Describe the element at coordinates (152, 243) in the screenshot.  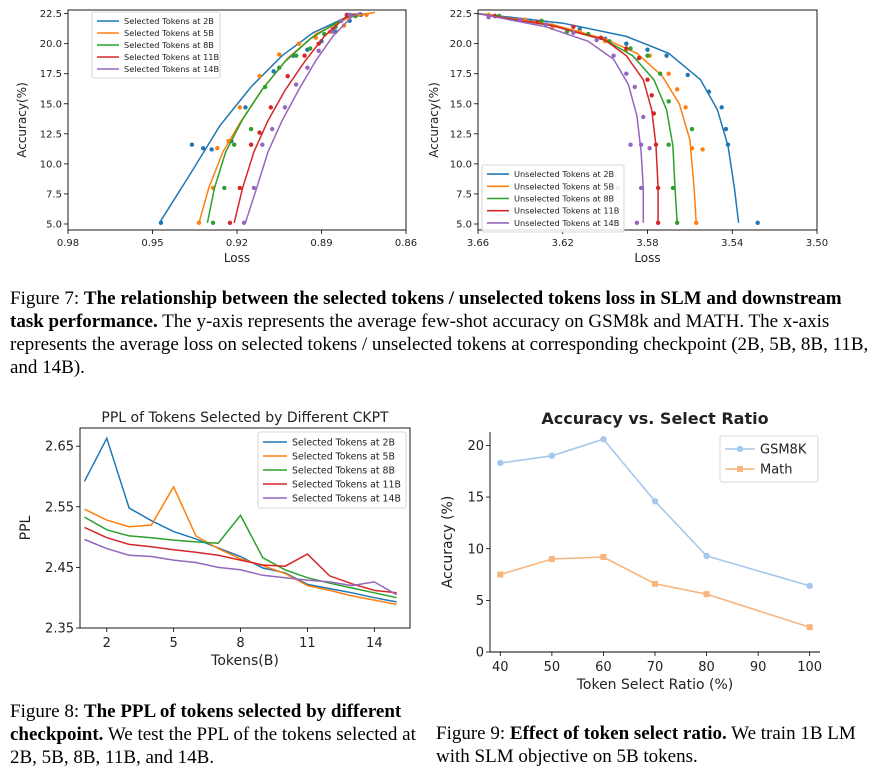
I see `x-tick-label: 0.95` at that location.